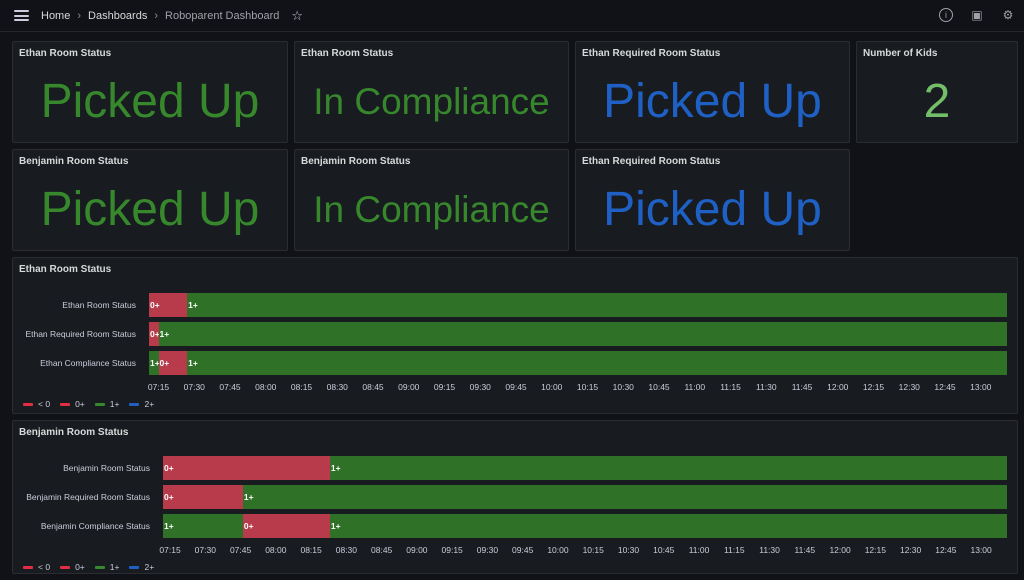 Image resolution: width=1024 pixels, height=580 pixels. I want to click on x-axis-tick: 09:00, so click(409, 387).